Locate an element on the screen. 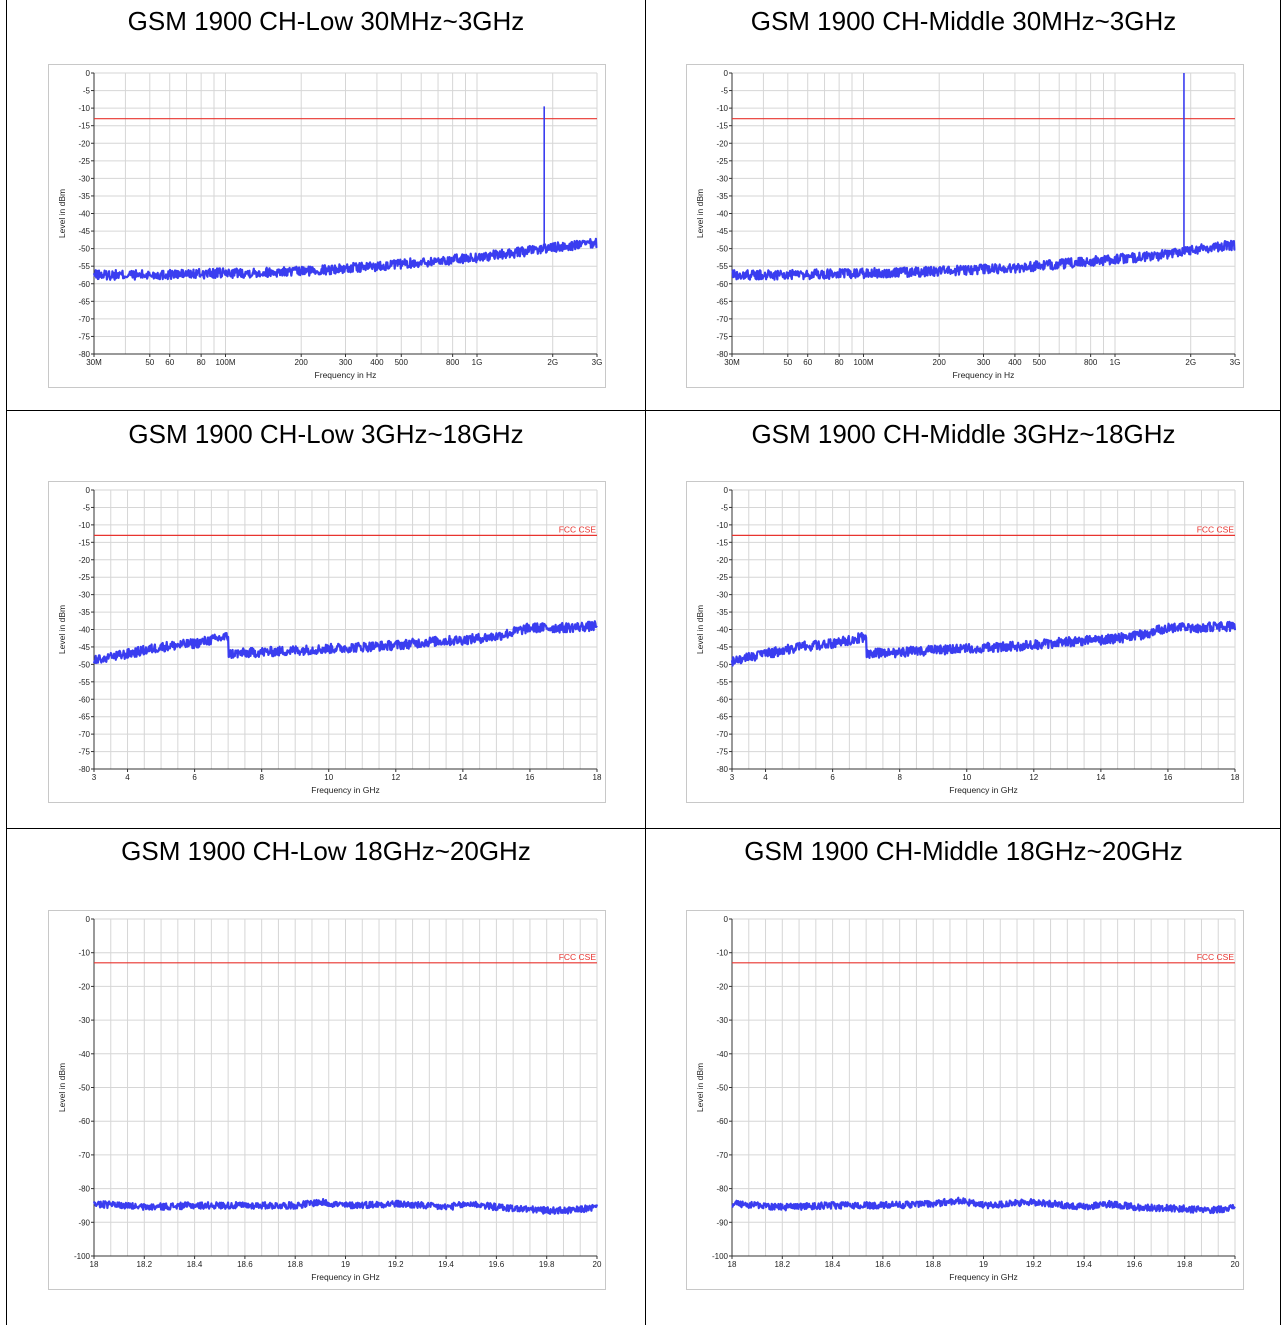  x-tick-labels: 18 18.2 18.4 18.6 18.8 19 19.2 19.4 19.6 19.8 20 is located at coordinates (984, 1262).